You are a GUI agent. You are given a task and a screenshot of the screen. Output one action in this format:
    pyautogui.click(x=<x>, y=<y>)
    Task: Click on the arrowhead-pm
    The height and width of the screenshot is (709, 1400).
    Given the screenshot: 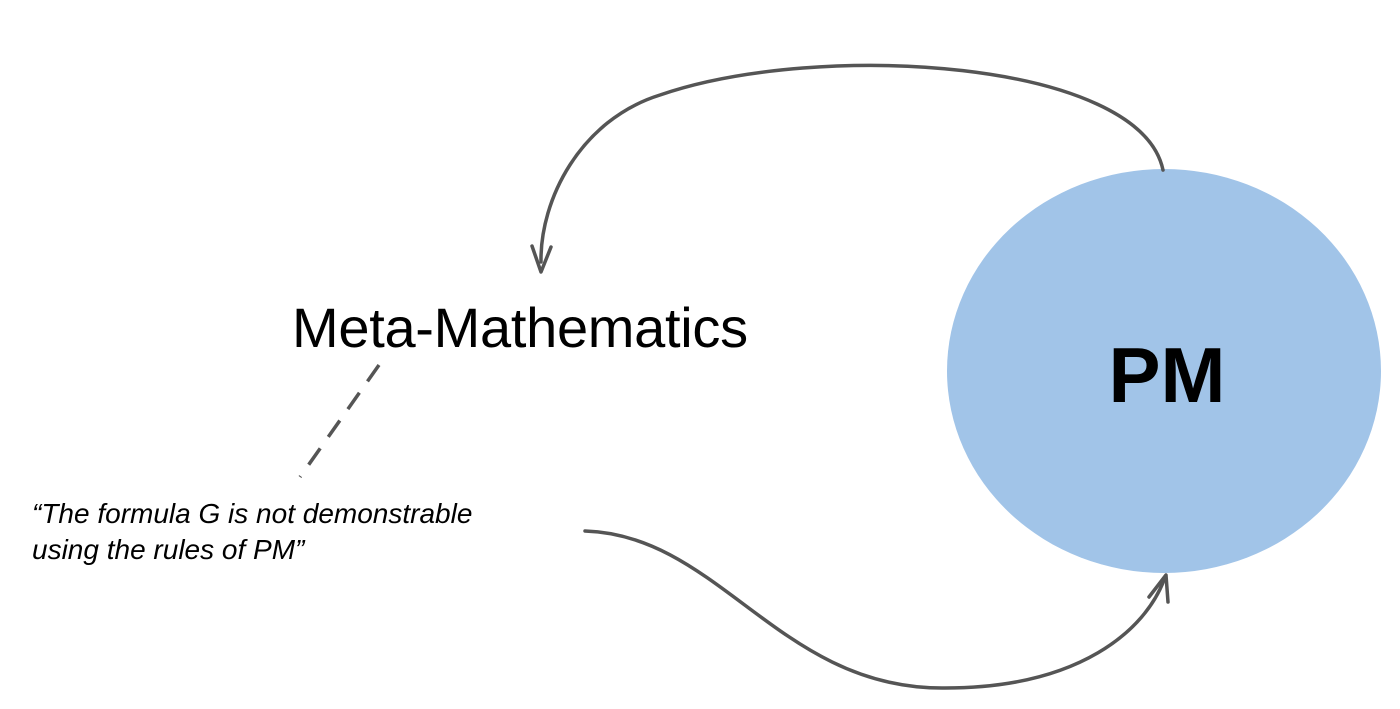 What is the action you would take?
    pyautogui.click(x=1158, y=588)
    